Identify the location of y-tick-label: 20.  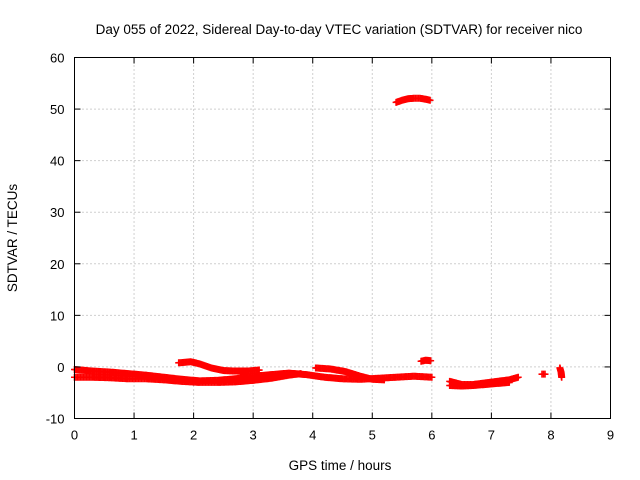
(57, 264).